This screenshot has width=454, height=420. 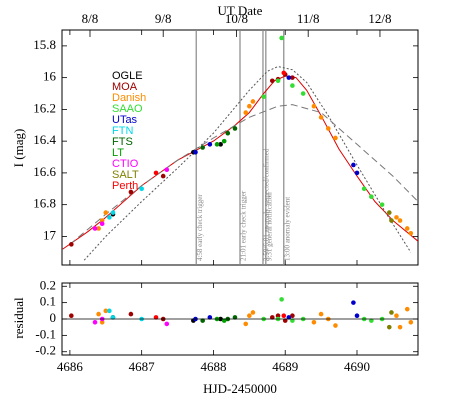 What do you see at coordinates (213, 366) in the screenshot?
I see `x-tick-label: 4688` at bounding box center [213, 366].